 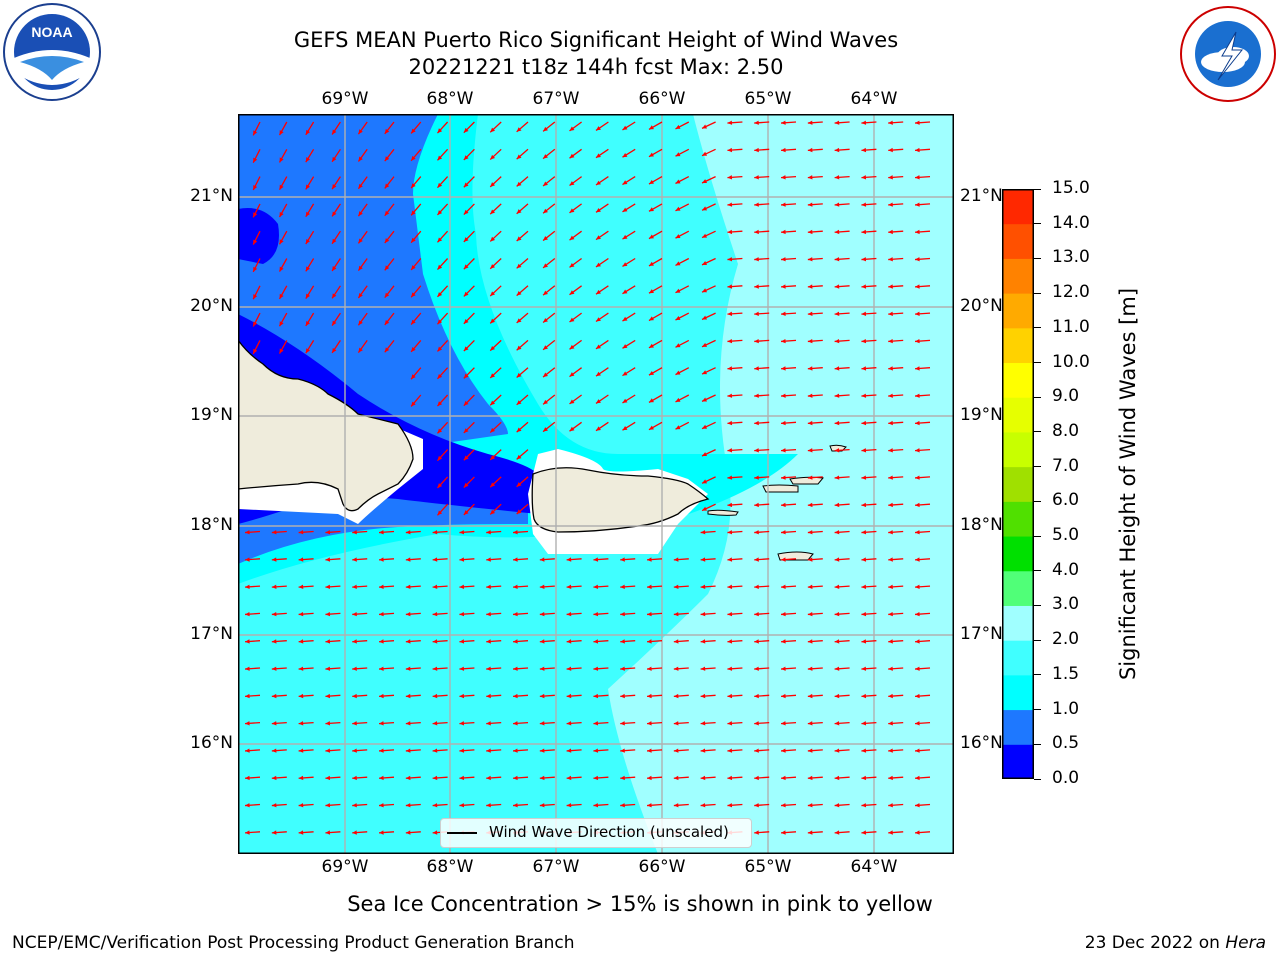 I want to click on noaa-text: NOAA, so click(x=51, y=32).